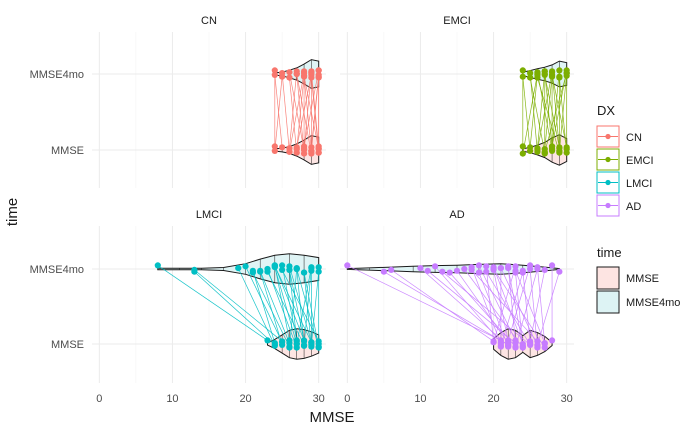  I want to click on legend-title: DX, so click(606, 110).